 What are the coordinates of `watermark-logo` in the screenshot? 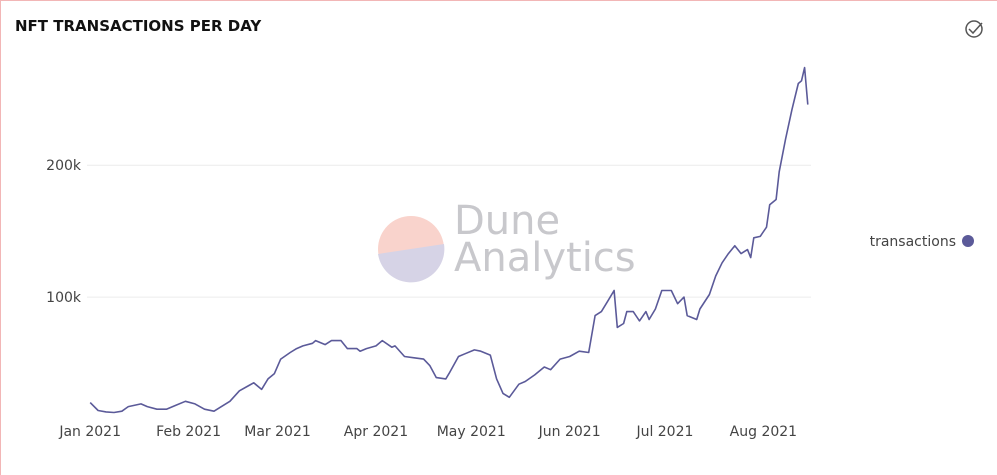 It's located at (411, 249).